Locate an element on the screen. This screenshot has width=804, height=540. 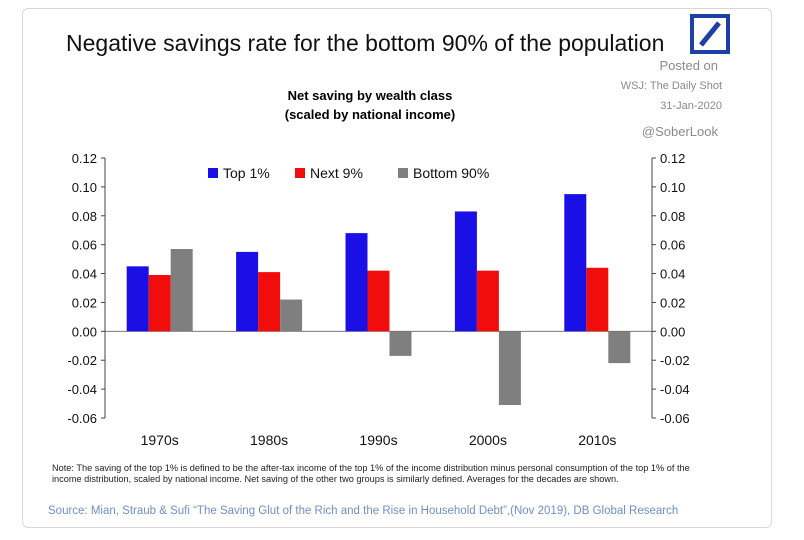
x-tick-label: 2010s is located at coordinates (597, 440).